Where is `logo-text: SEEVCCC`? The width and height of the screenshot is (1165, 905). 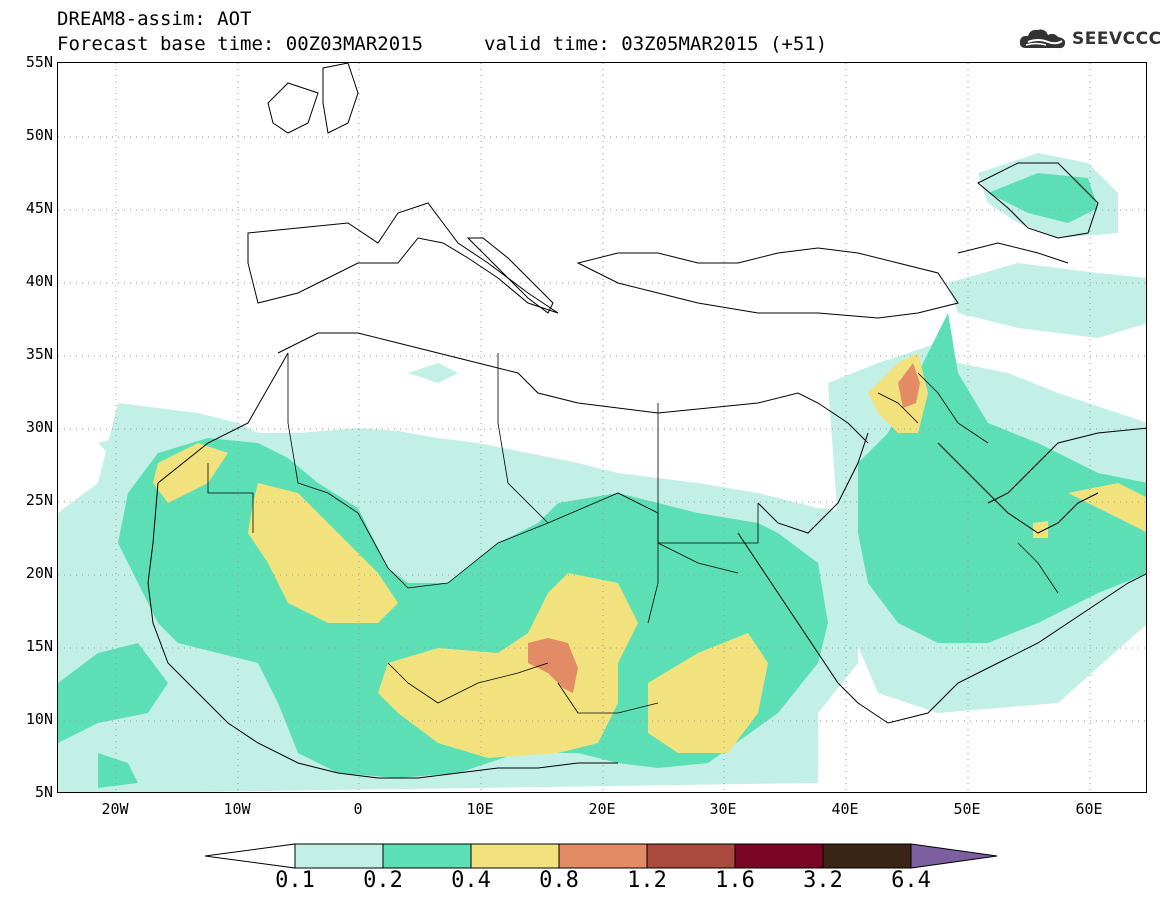
logo-text: SEEVCCC is located at coordinates (1117, 39).